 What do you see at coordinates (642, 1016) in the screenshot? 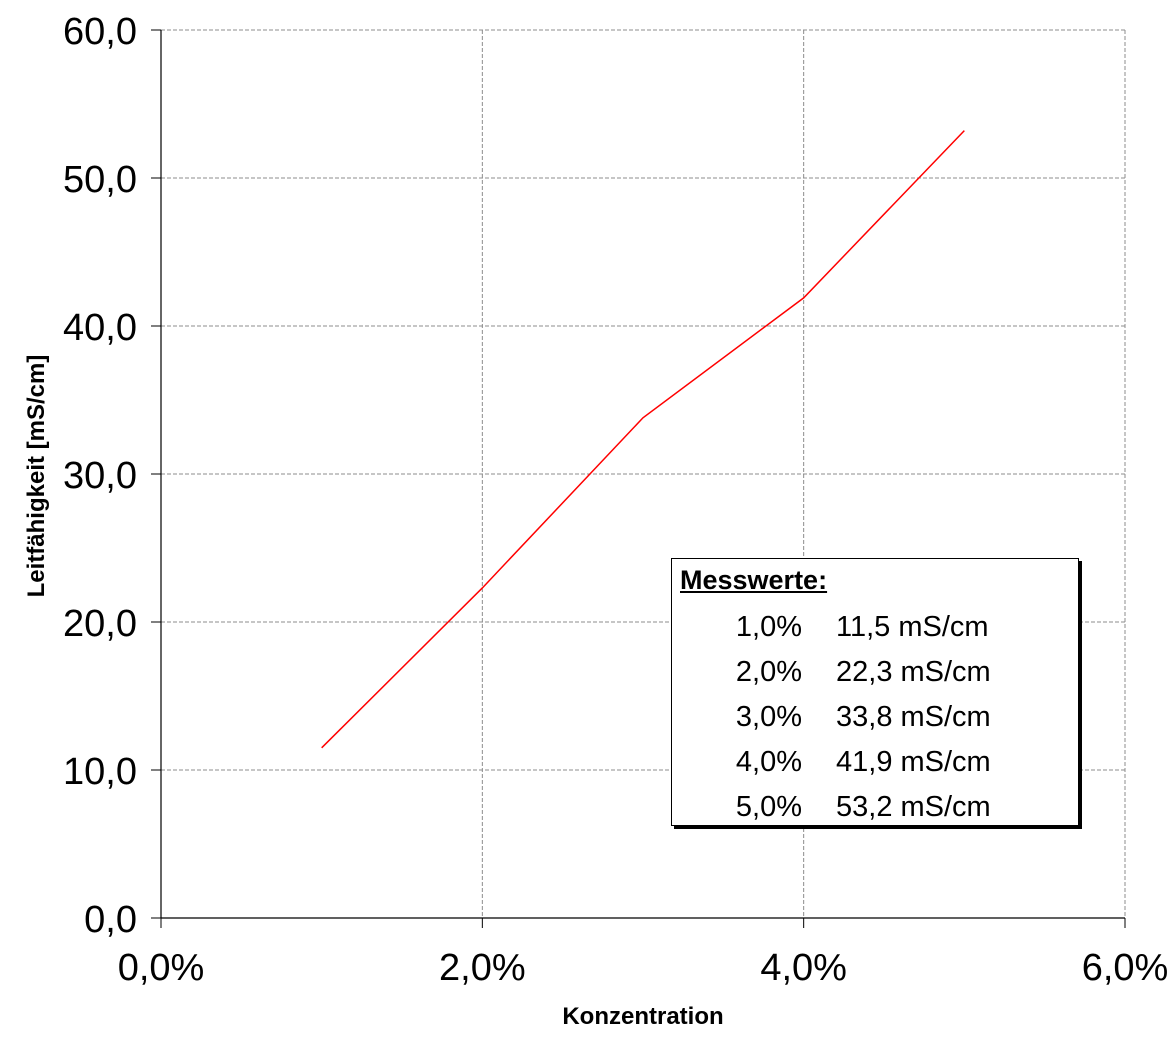
I see `x-axis-title: Konzentration` at bounding box center [642, 1016].